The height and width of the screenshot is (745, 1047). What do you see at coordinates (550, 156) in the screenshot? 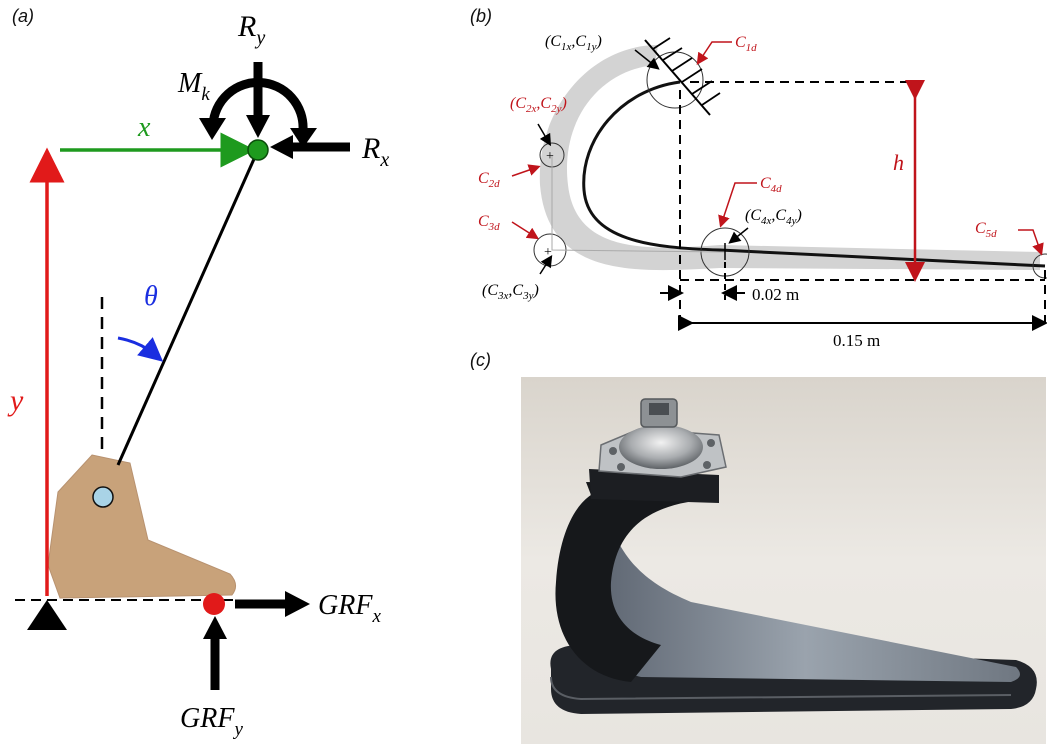
I see `c2-plus-mark: +` at bounding box center [550, 156].